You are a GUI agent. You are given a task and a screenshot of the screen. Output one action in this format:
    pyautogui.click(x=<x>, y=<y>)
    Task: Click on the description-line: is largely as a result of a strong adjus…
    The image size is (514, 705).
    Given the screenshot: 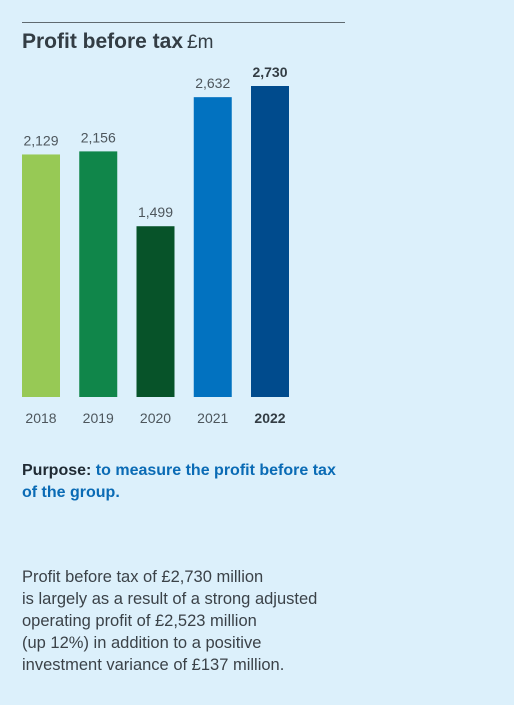 What is the action you would take?
    pyautogui.click(x=170, y=599)
    